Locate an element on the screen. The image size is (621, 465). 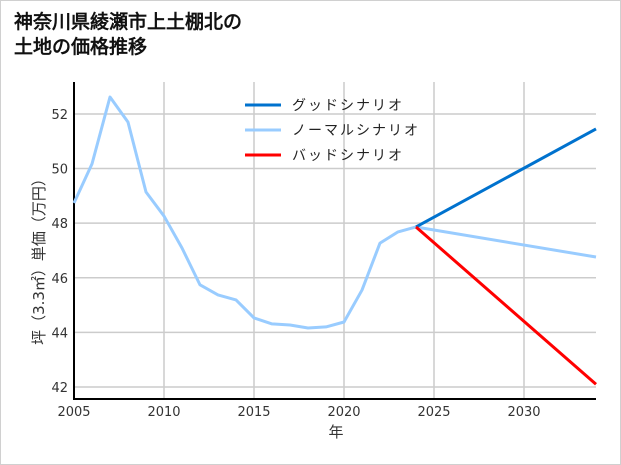
title-line-2: 土地の価格推移 is located at coordinates (81, 47).